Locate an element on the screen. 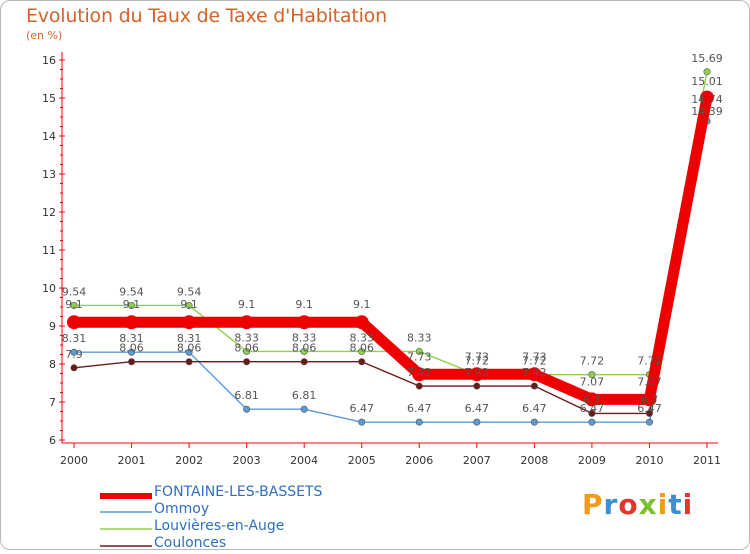 This screenshot has width=750, height=554. data-label: 14.74 is located at coordinates (707, 99).